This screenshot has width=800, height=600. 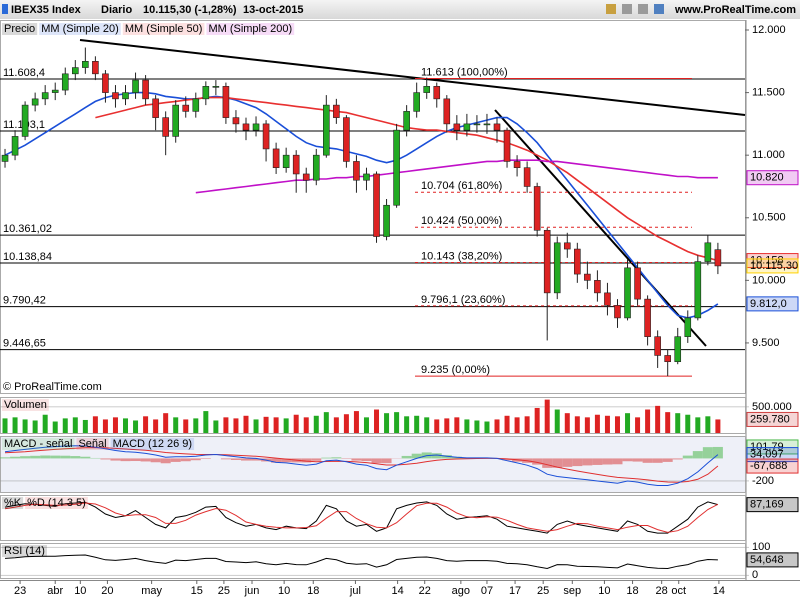 I want to click on value-tag: 101,79, so click(x=767, y=447).